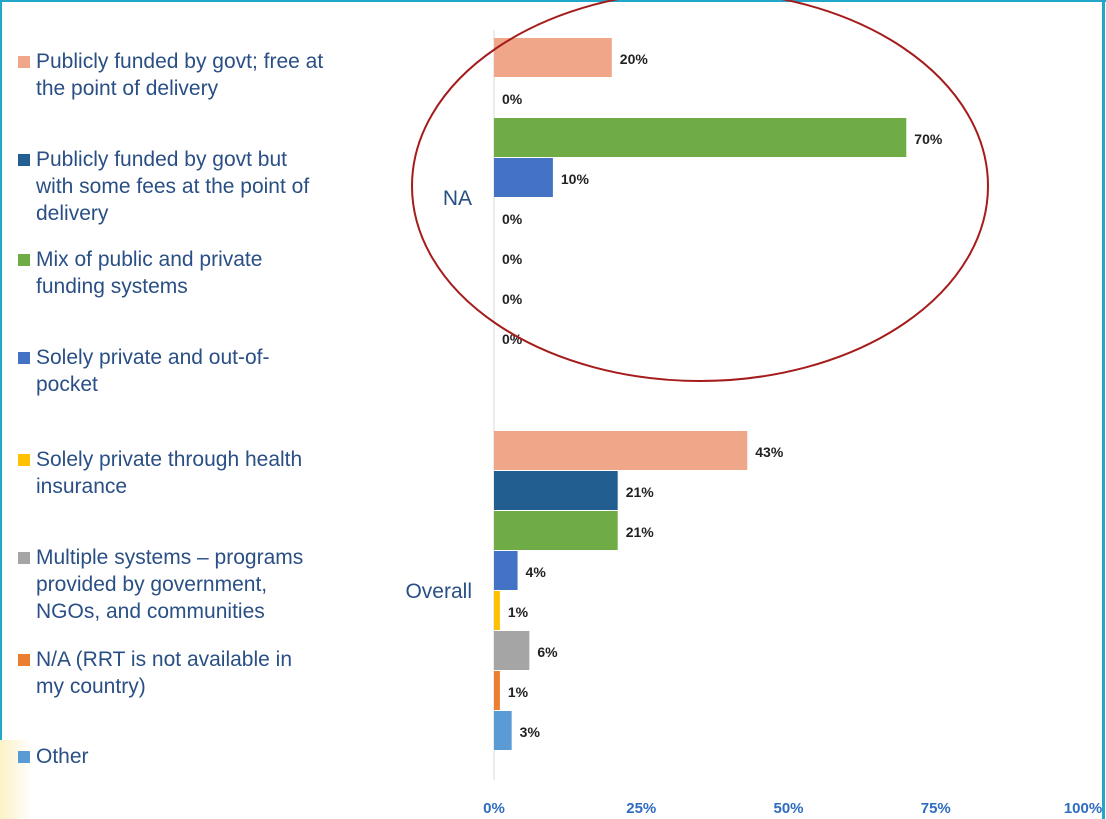 This screenshot has width=1106, height=819. Describe the element at coordinates (457, 198) in the screenshot. I see `category-label: NA` at that location.